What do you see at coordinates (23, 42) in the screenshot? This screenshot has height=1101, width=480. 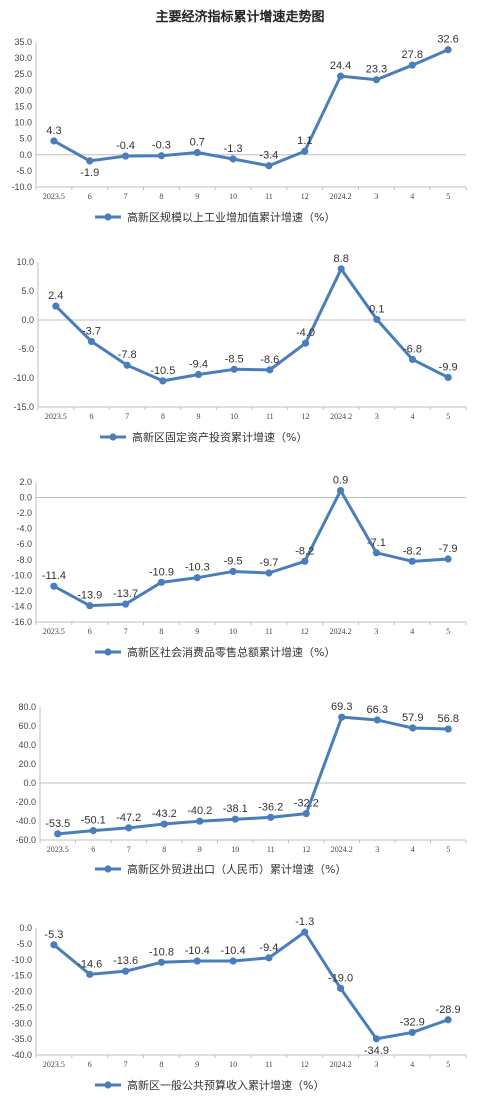 I see `y-tick-label: 35.0` at bounding box center [23, 42].